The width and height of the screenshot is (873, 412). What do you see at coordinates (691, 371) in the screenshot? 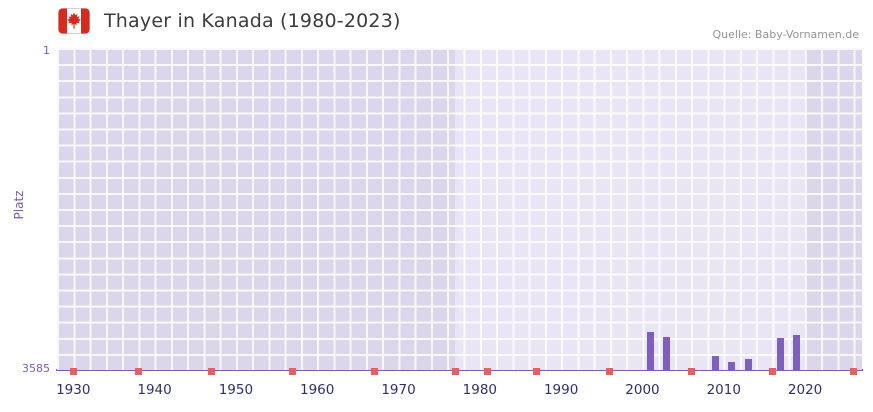
I see `no-rank-marker-2006` at bounding box center [691, 371].